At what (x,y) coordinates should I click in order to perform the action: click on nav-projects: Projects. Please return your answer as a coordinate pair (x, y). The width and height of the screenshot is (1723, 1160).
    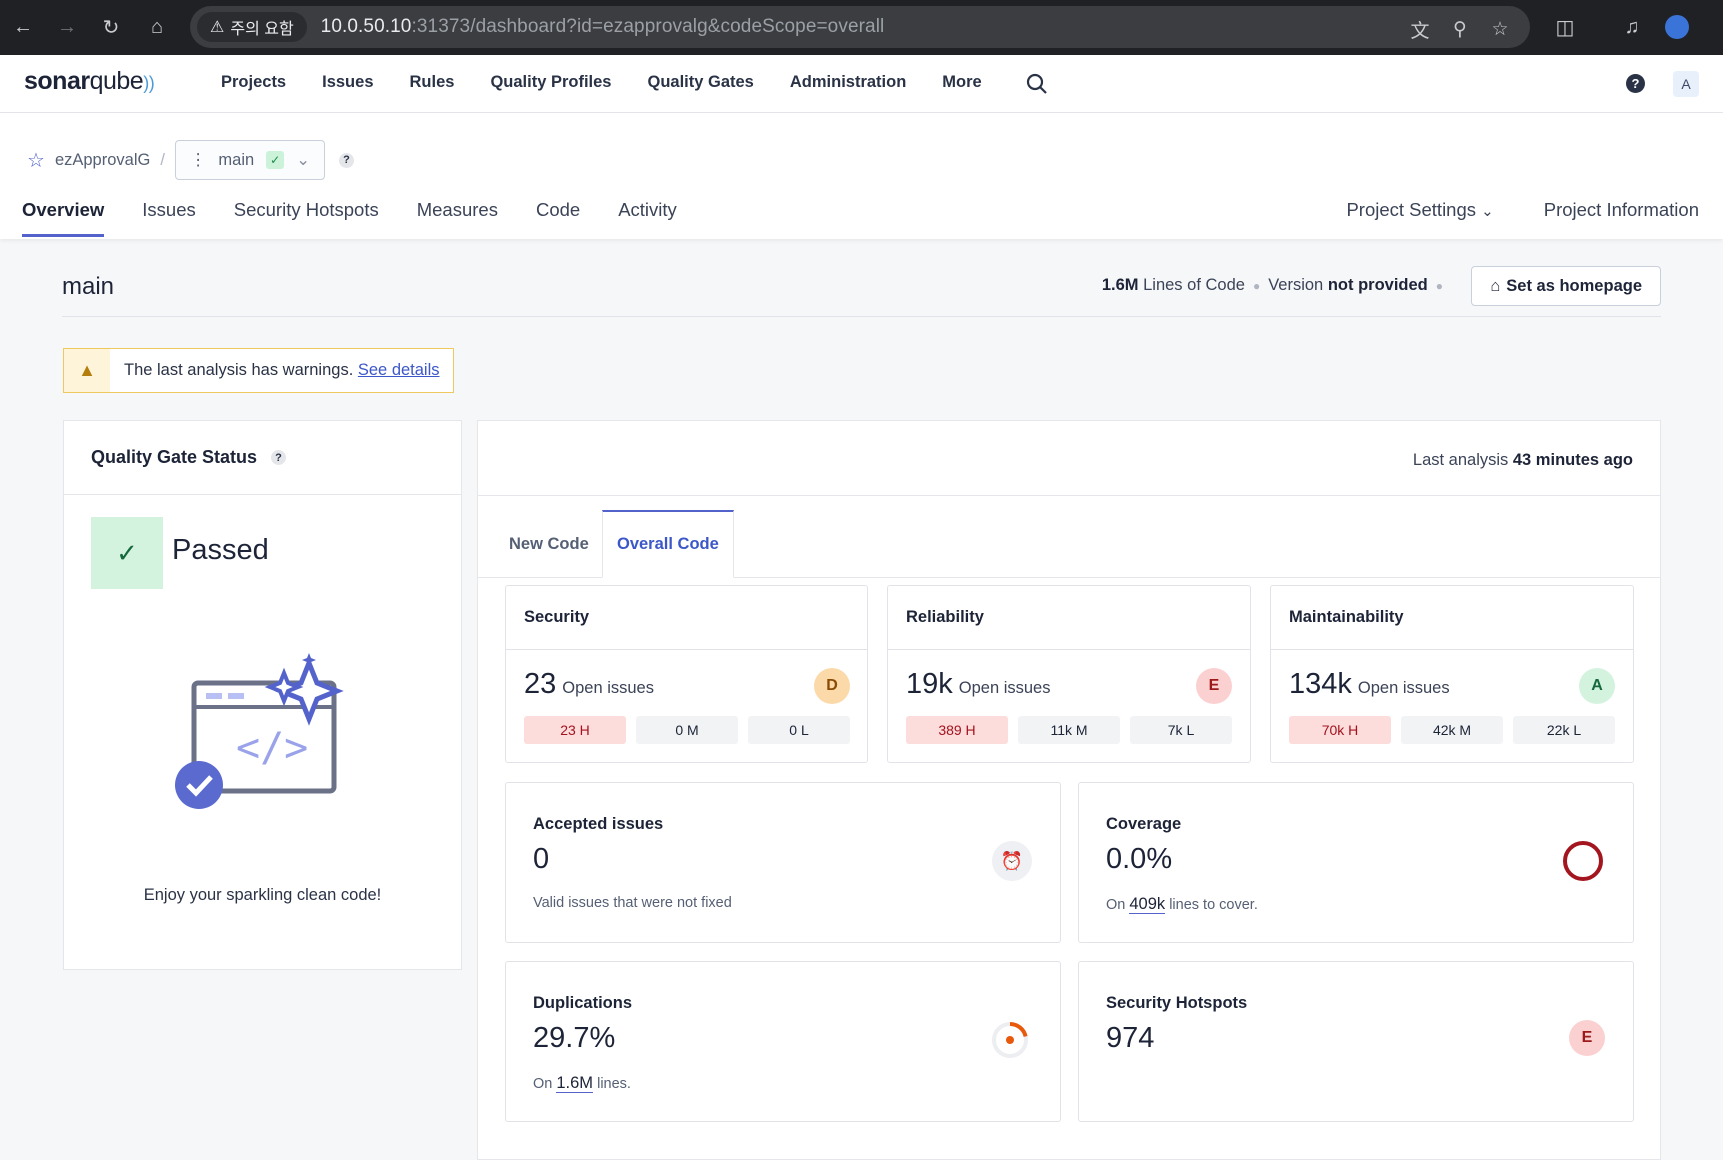
    Looking at the image, I should click on (254, 82).